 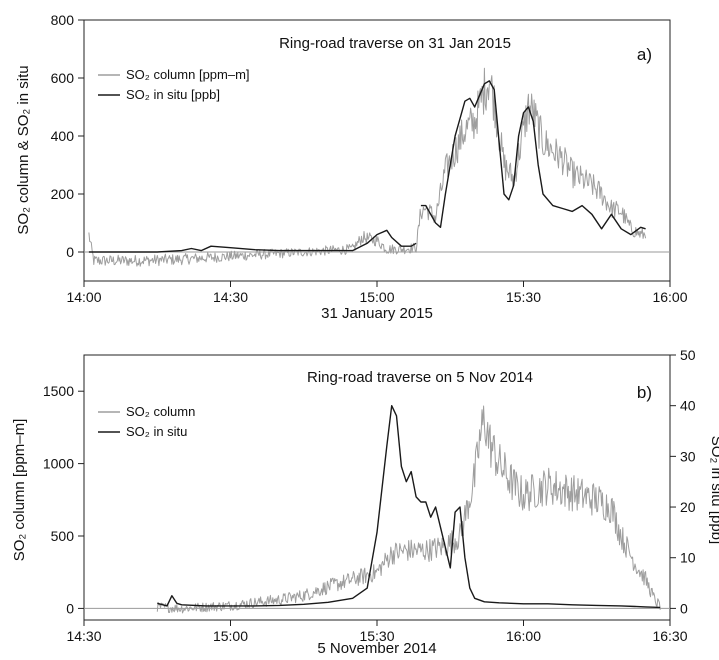 I want to click on x-tick-label: 16:30, so click(x=669, y=636).